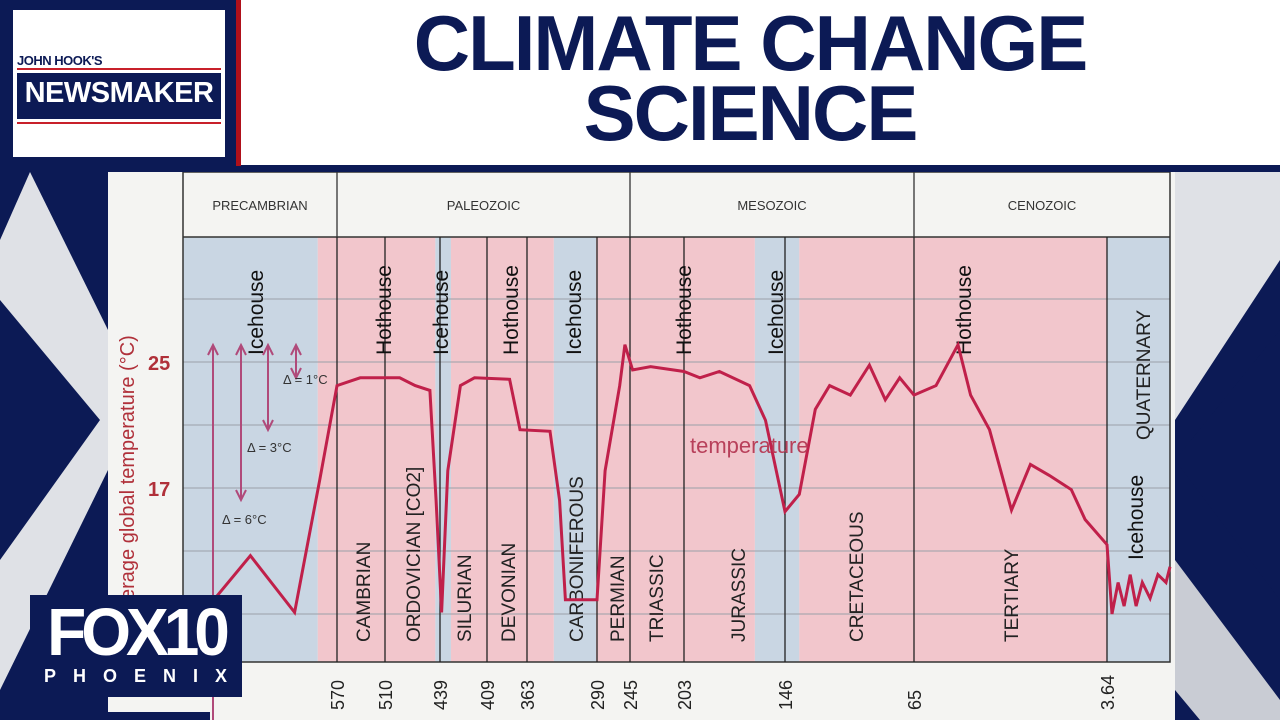 The height and width of the screenshot is (720, 1280). I want to click on station-logo: FOX10 PHOENIX, so click(136, 646).